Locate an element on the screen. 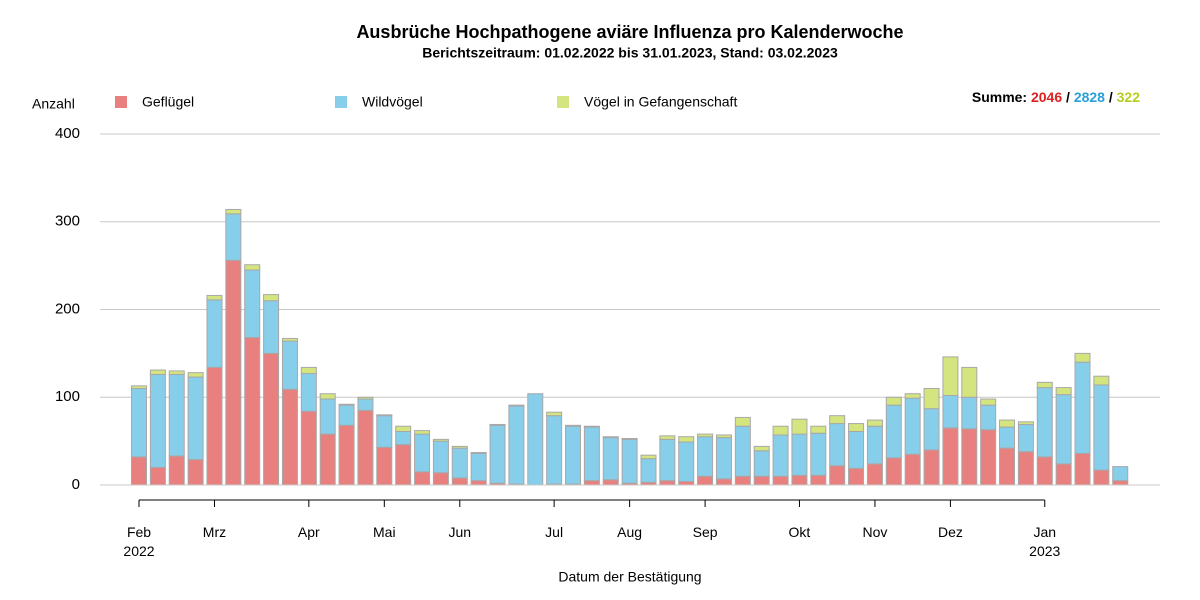 Image resolution: width=1200 pixels, height=600 pixels. y-tick-label: 0 is located at coordinates (76, 484).